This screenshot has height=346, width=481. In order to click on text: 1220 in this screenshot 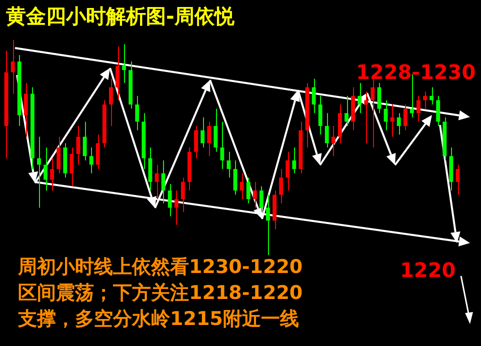, I will do `click(428, 270)`.